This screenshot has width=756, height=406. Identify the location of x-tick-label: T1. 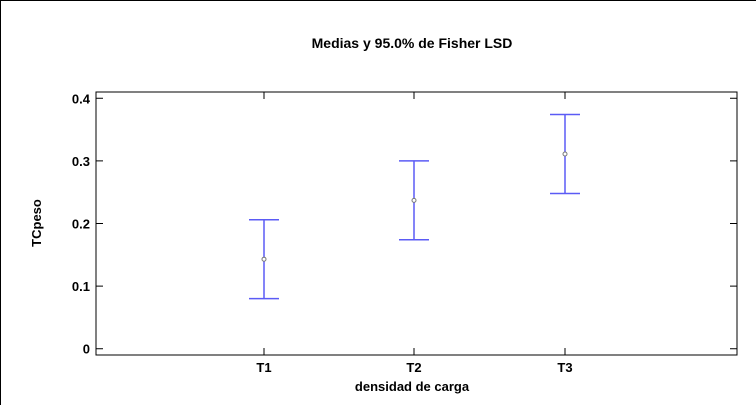
(263, 367).